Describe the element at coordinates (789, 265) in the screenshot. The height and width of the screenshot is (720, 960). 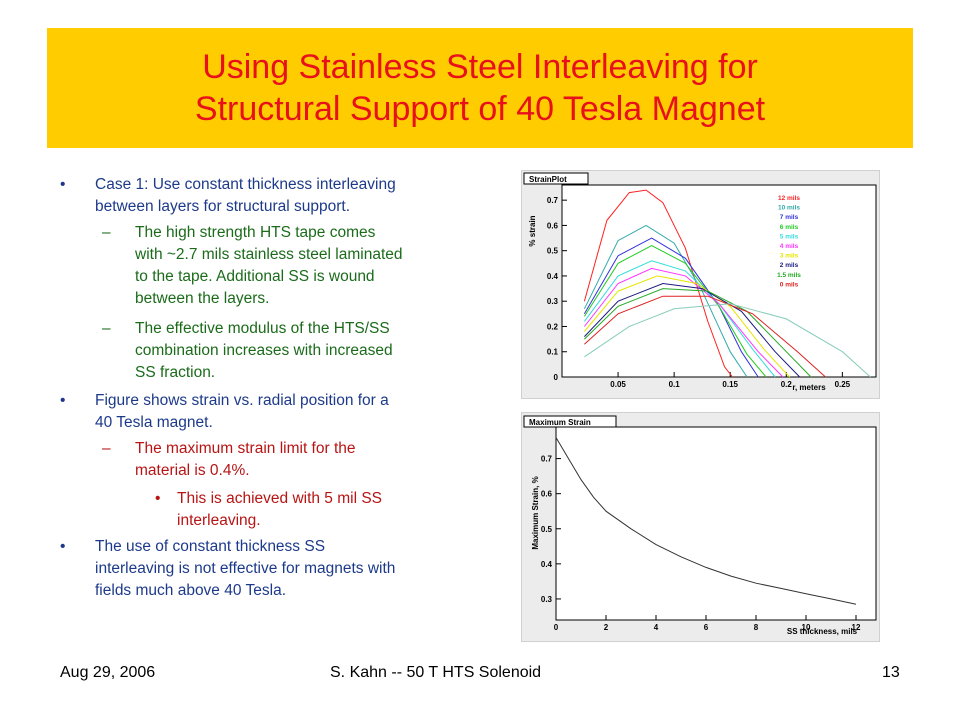
I see `legend-entry: 2 mils` at that location.